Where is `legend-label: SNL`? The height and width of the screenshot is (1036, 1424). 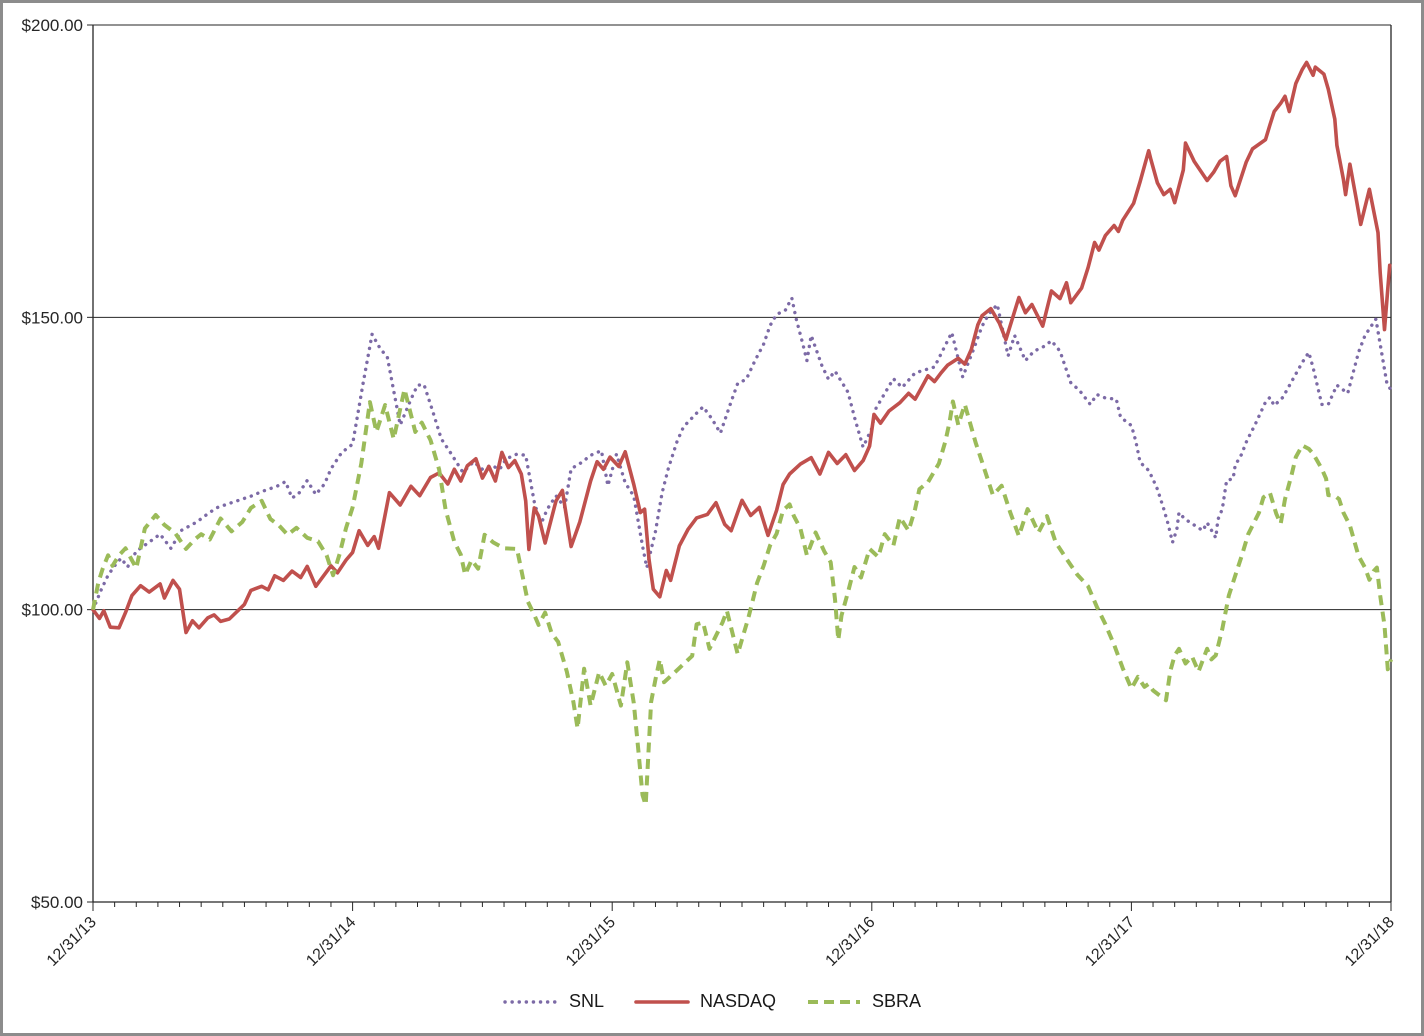
legend-label: SNL is located at coordinates (586, 1001).